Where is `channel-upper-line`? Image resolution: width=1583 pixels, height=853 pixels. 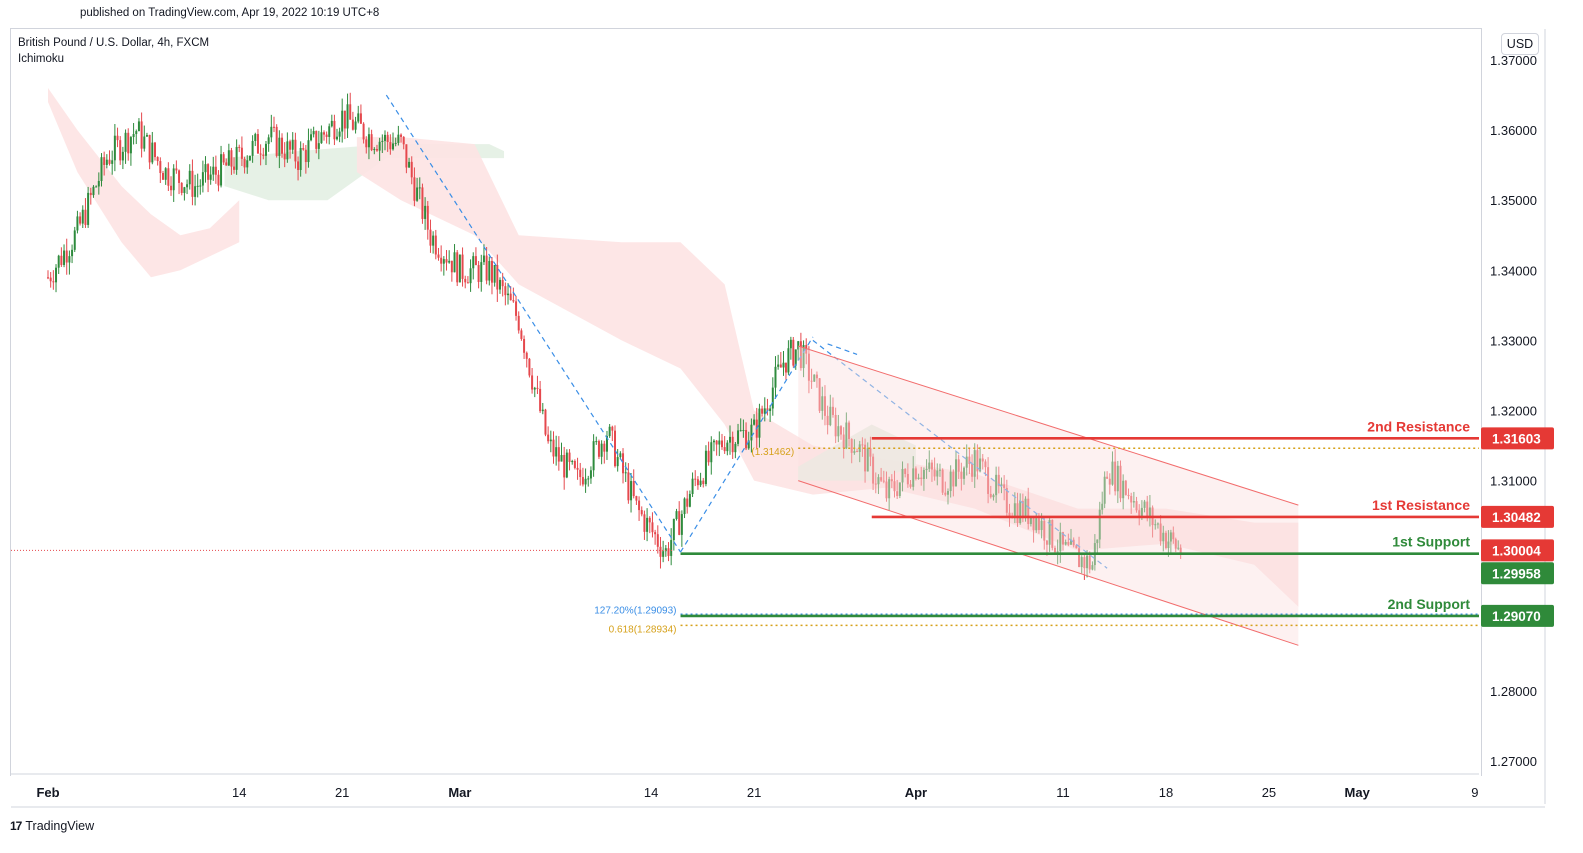
channel-upper-line is located at coordinates (1048, 425).